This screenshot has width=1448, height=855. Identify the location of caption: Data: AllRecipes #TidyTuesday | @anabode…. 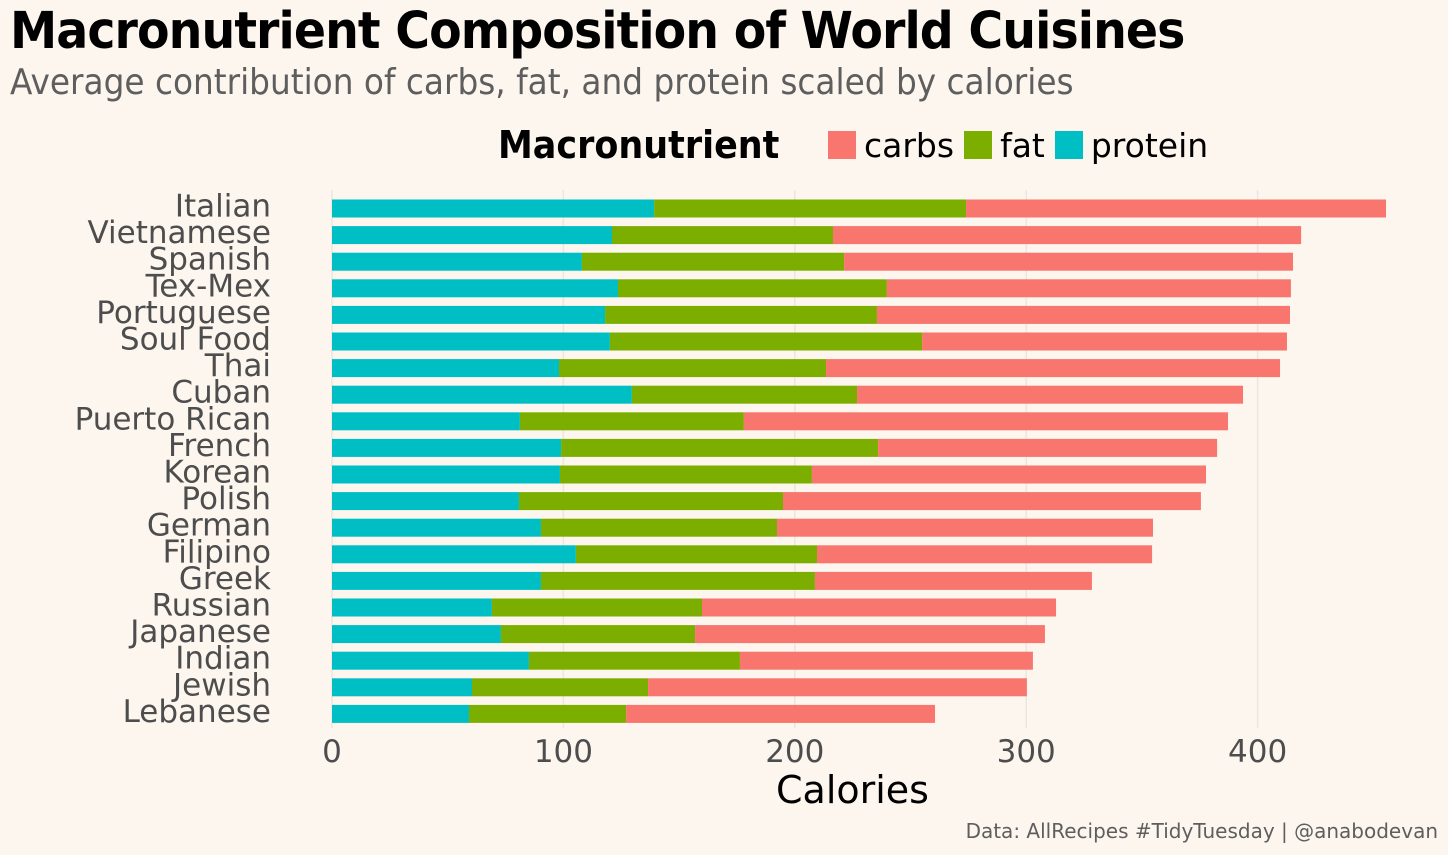
(1201, 831).